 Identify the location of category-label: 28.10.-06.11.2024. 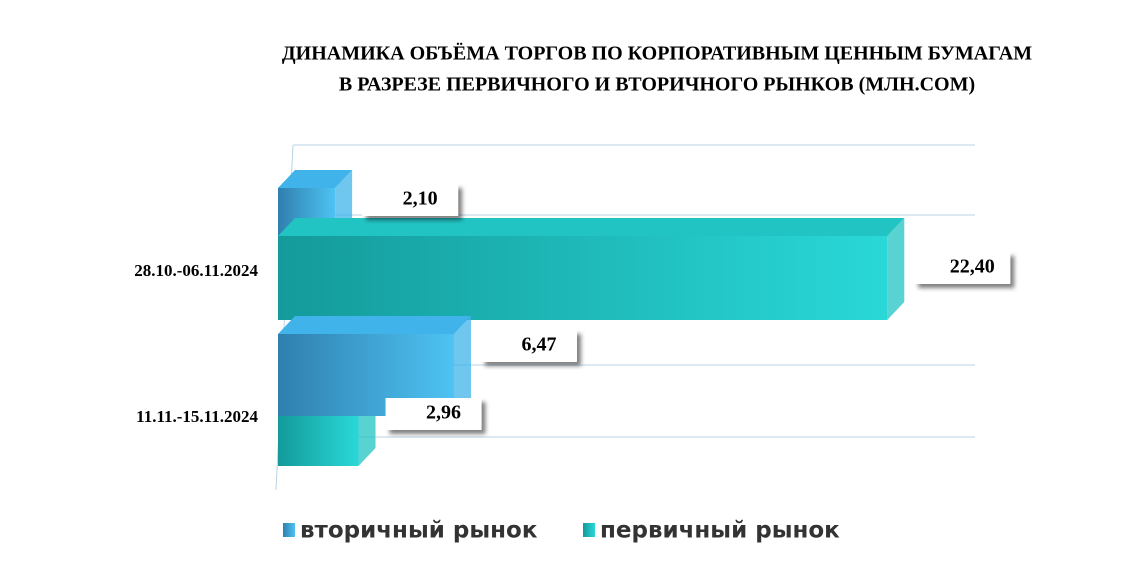
(196, 270).